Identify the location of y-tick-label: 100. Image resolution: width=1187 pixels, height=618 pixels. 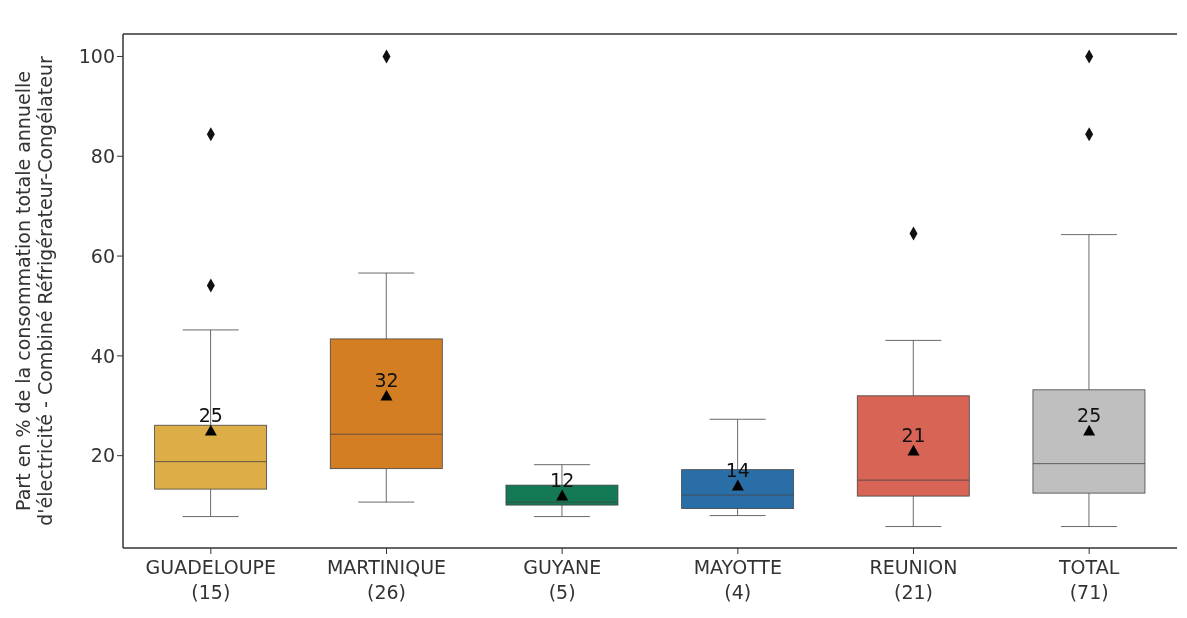
(96, 56).